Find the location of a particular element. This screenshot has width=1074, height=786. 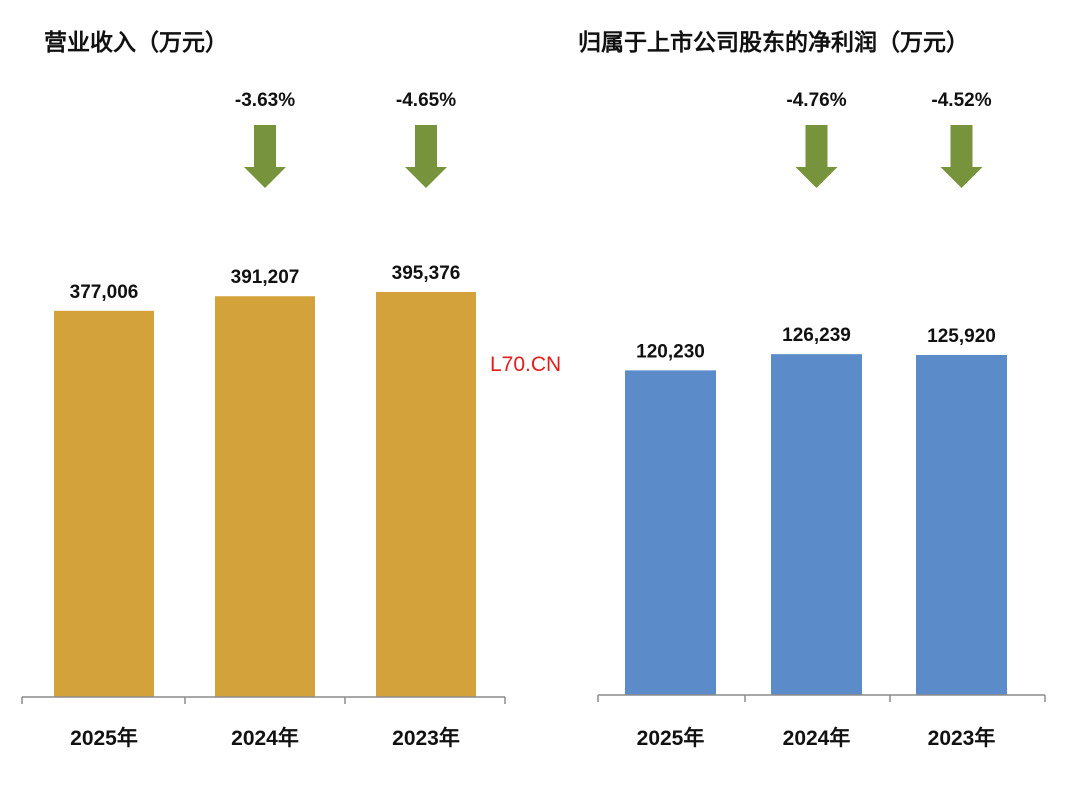

data-label: 126,239 is located at coordinates (816, 335).